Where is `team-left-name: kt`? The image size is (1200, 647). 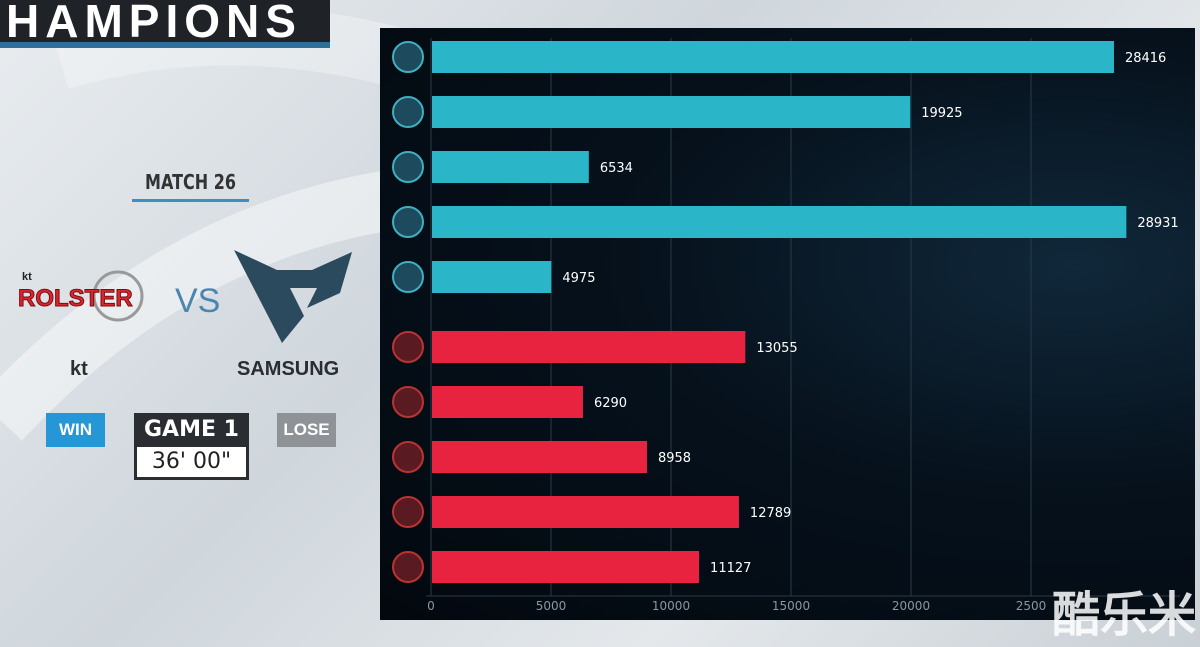 team-left-name: kt is located at coordinates (79, 369).